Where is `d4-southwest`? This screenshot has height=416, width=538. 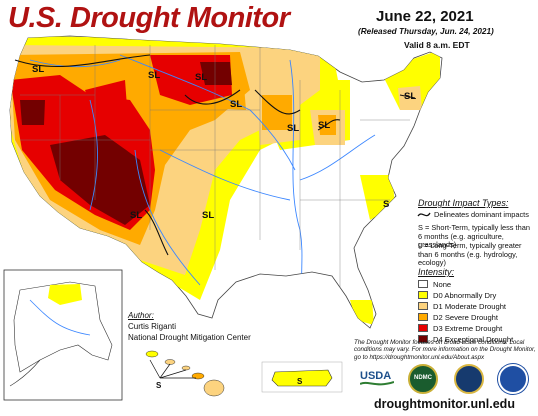 d4-southwest is located at coordinates (100, 180).